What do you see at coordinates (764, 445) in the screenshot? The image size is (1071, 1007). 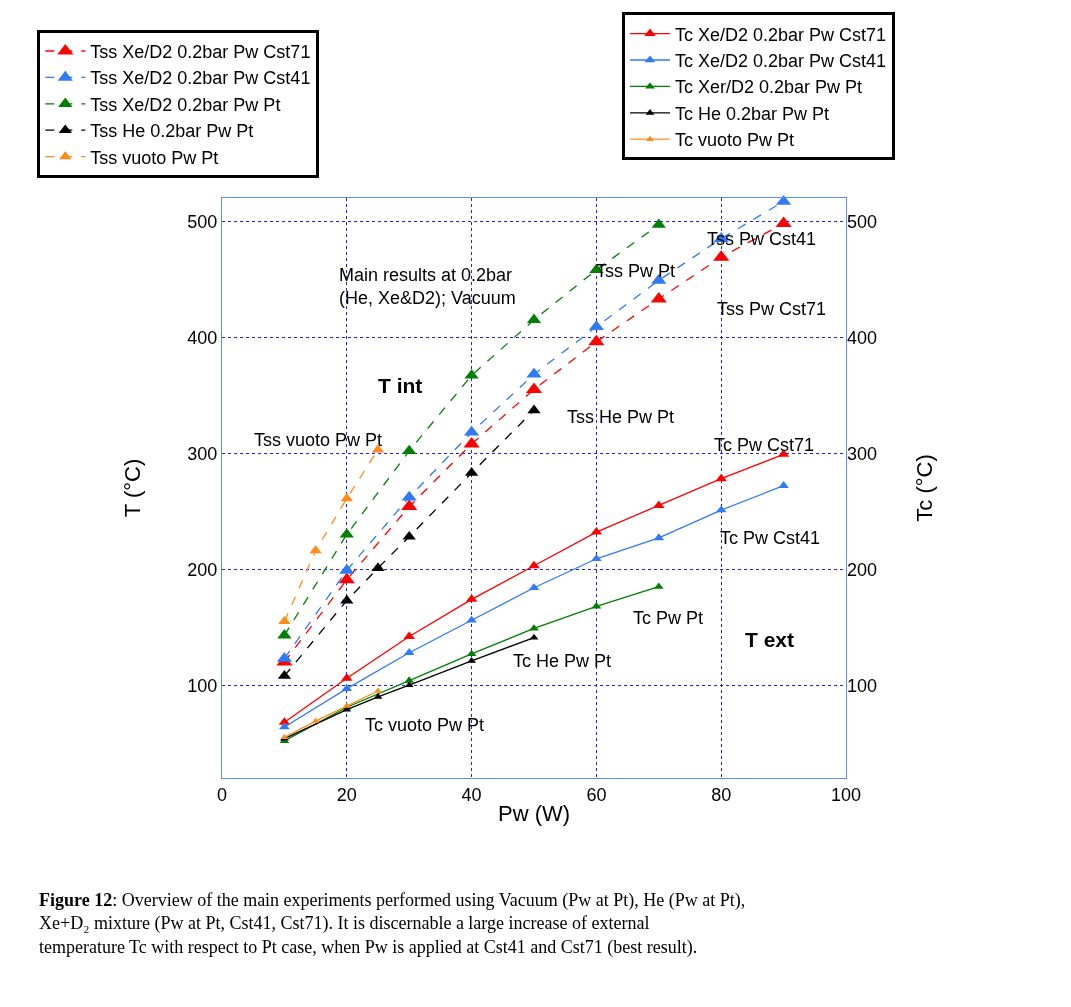 I see `annotation: Tc Pw Cst71` at bounding box center [764, 445].